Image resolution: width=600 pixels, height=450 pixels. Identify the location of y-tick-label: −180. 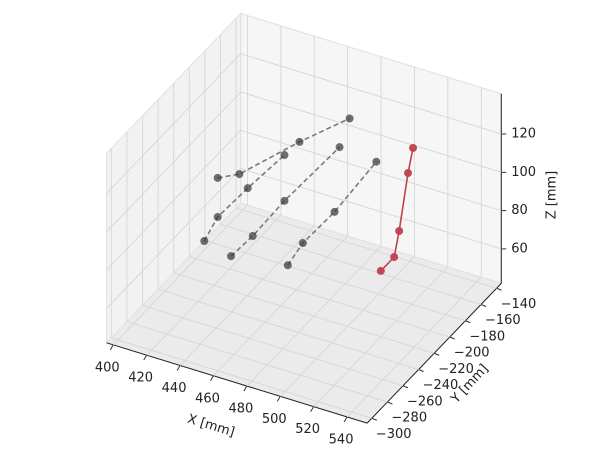
(487, 336).